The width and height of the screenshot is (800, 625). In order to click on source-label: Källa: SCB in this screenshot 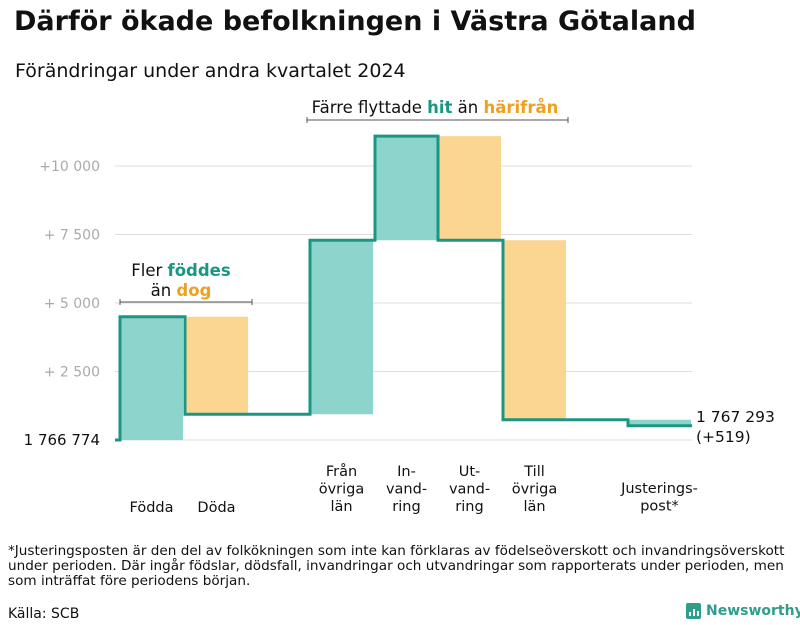, I will do `click(44, 614)`.